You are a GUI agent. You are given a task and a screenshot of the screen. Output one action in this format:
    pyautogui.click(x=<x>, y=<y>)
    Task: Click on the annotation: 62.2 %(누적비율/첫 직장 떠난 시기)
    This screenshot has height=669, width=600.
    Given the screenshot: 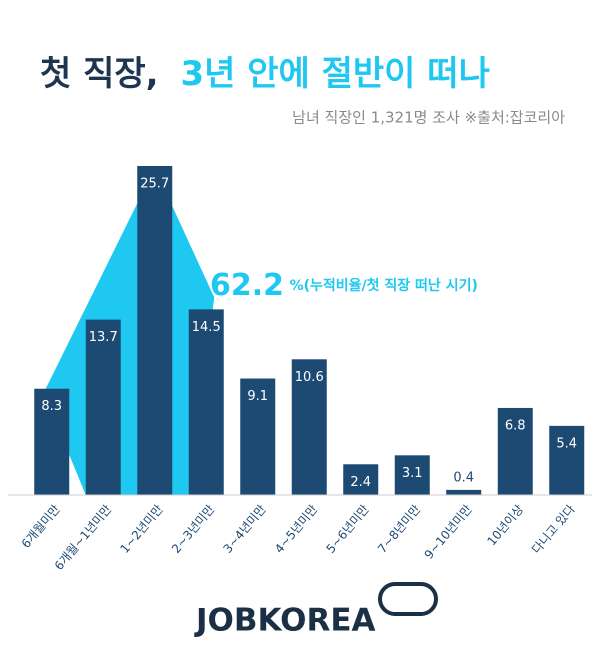 What is the action you would take?
    pyautogui.click(x=344, y=285)
    